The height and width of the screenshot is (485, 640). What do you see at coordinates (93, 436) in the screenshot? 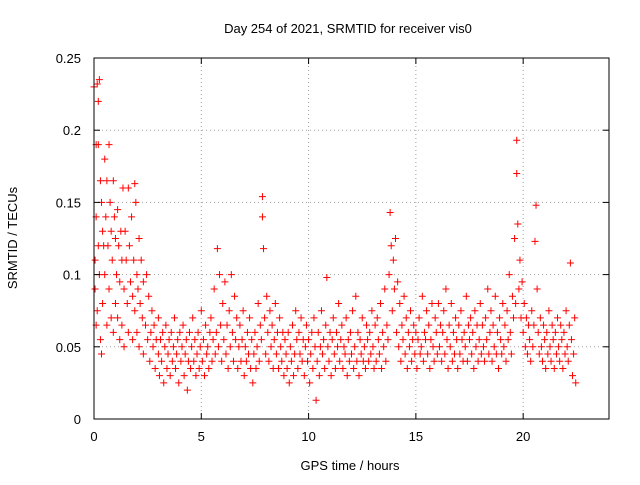
I see `x-tick-label: 0` at bounding box center [93, 436].